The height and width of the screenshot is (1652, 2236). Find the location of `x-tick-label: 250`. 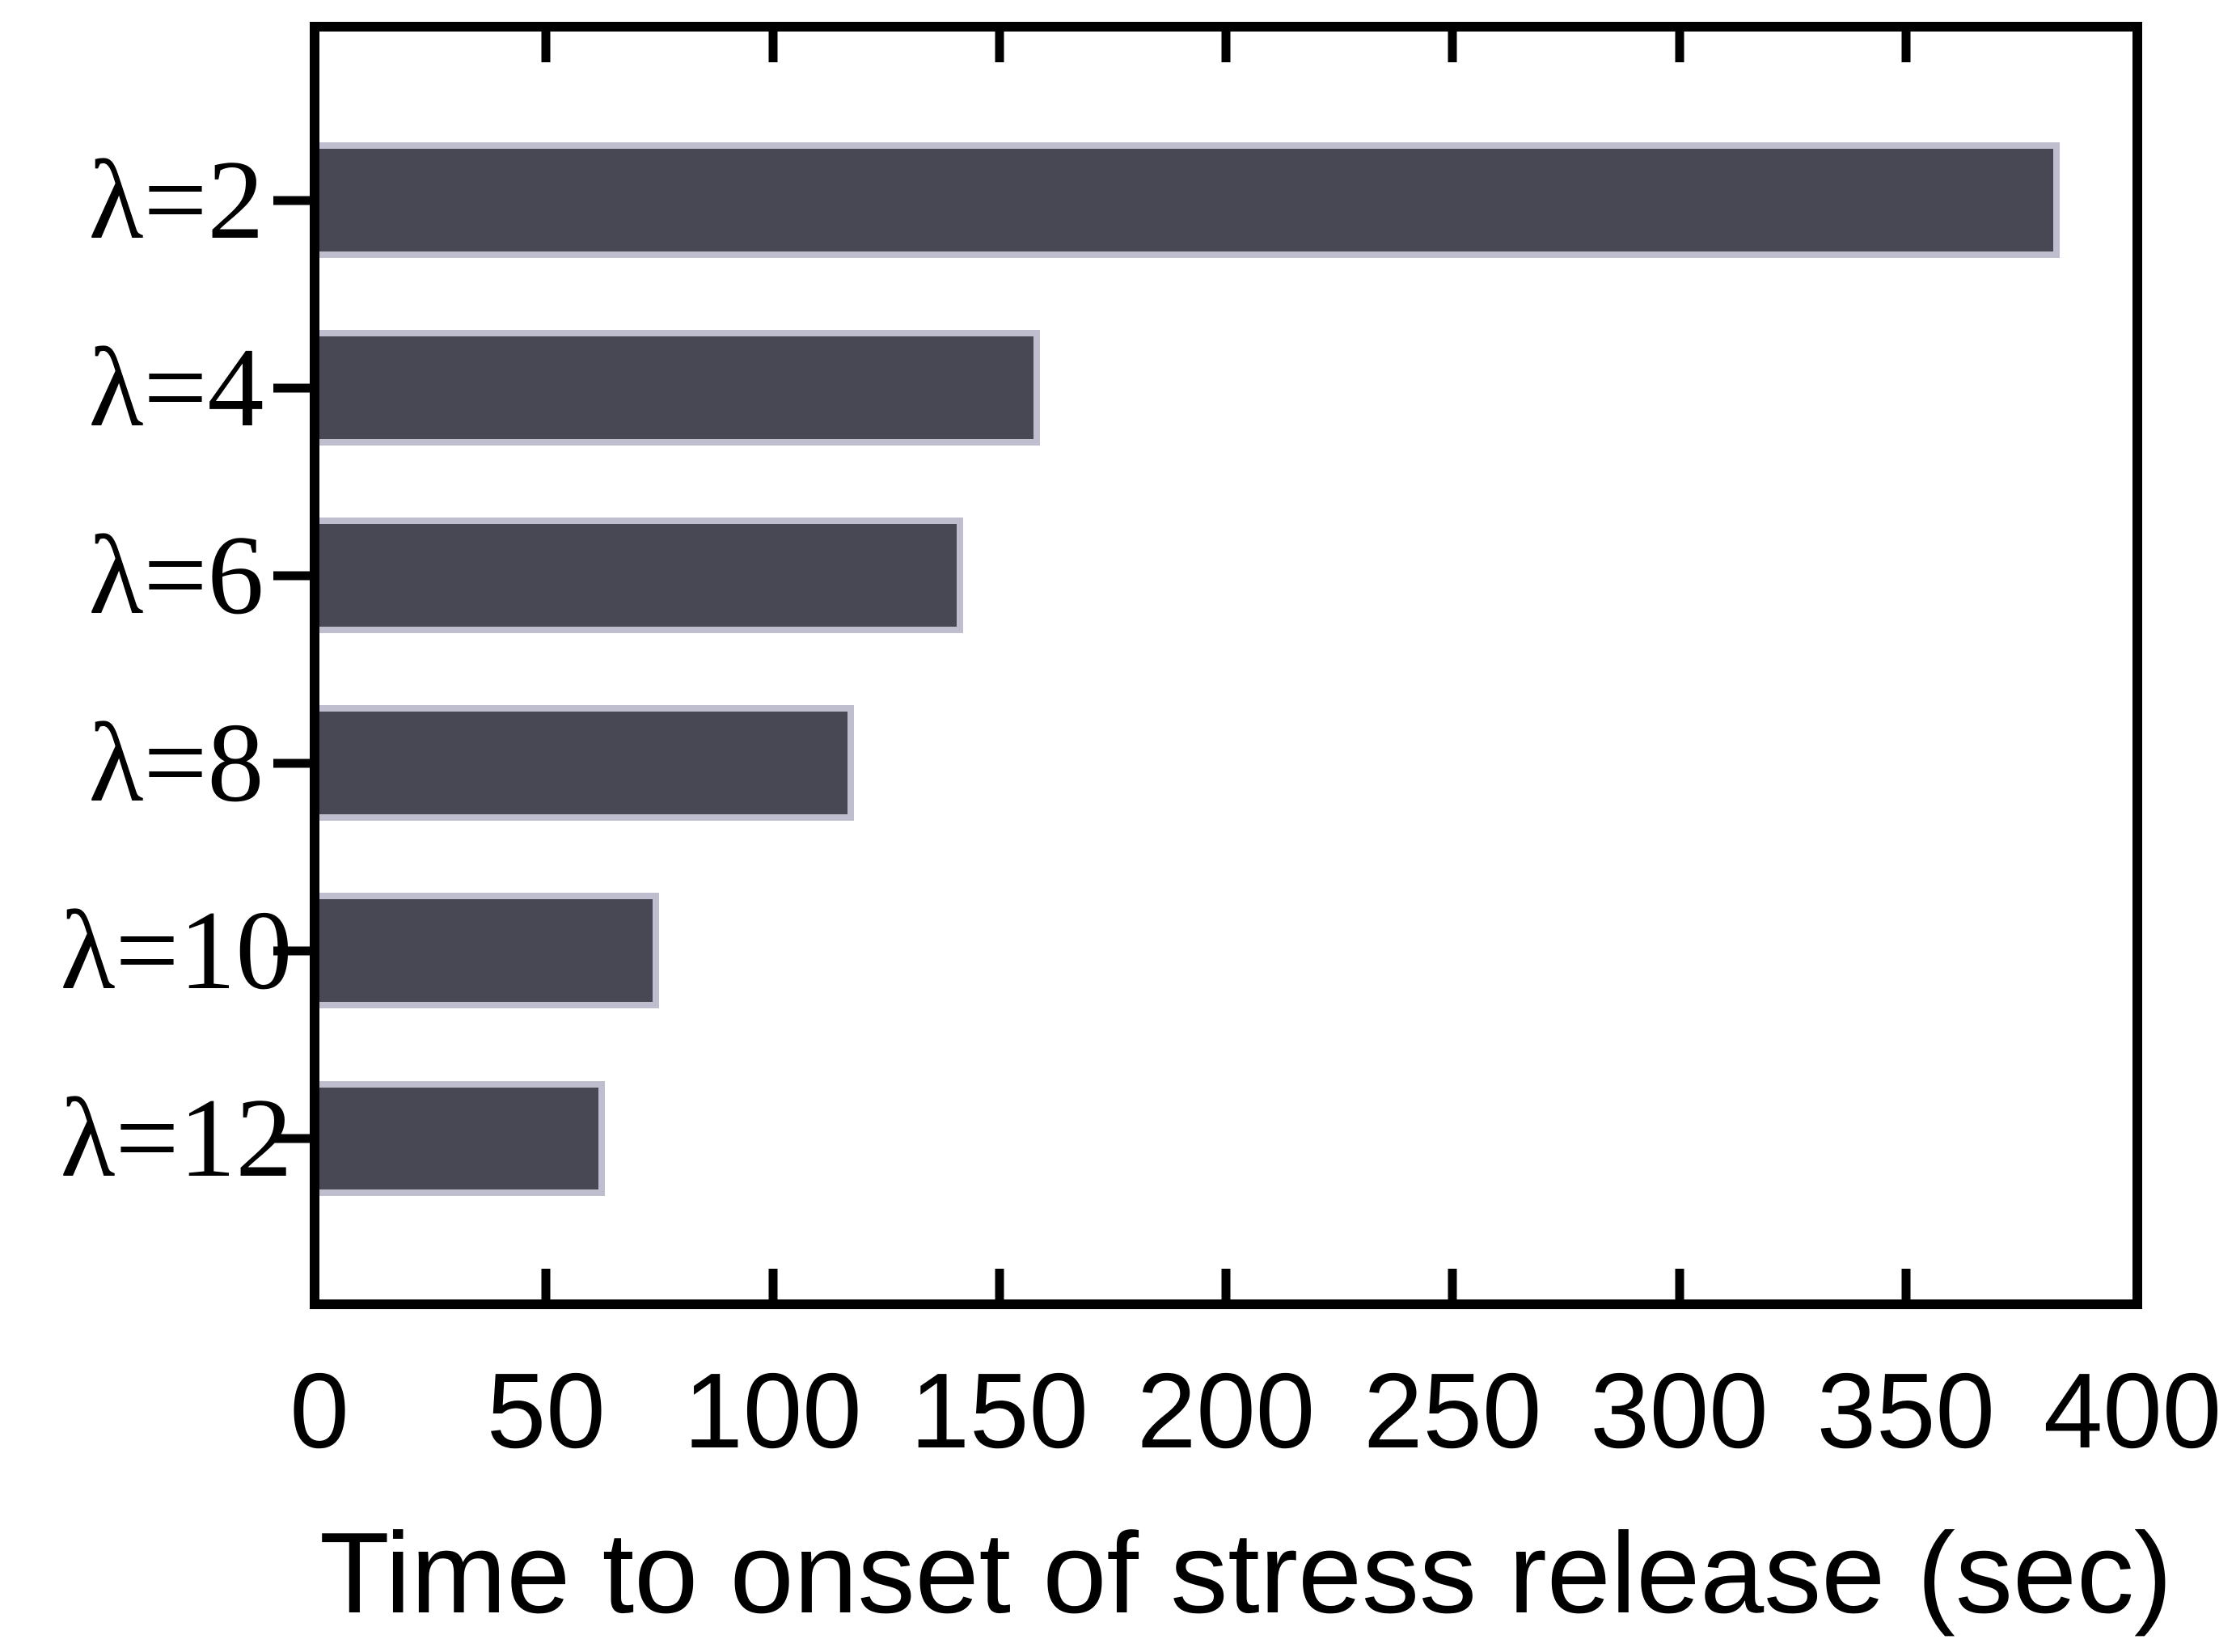

x-tick-label: 250 is located at coordinates (1453, 1410).